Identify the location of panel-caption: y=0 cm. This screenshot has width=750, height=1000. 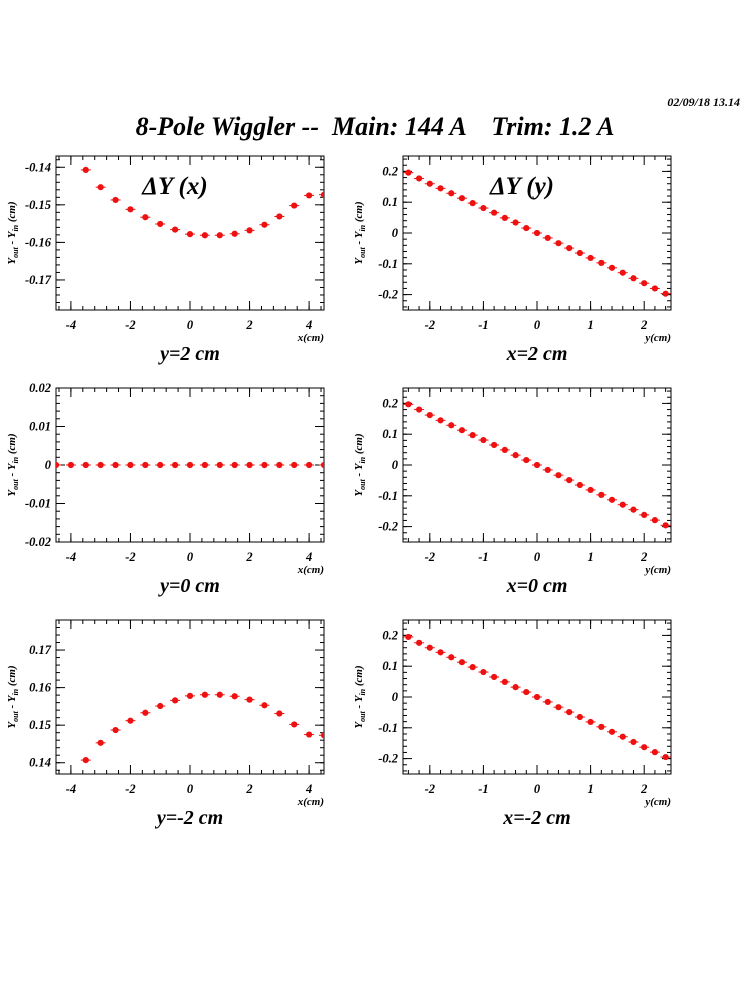
(189, 586).